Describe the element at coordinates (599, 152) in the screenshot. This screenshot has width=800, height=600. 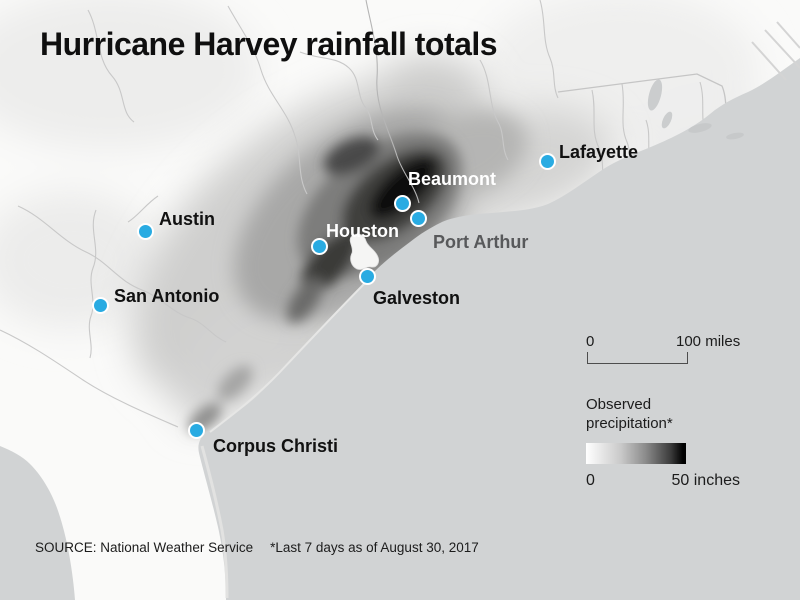
I see `city-label-lafayette: Lafayette` at that location.